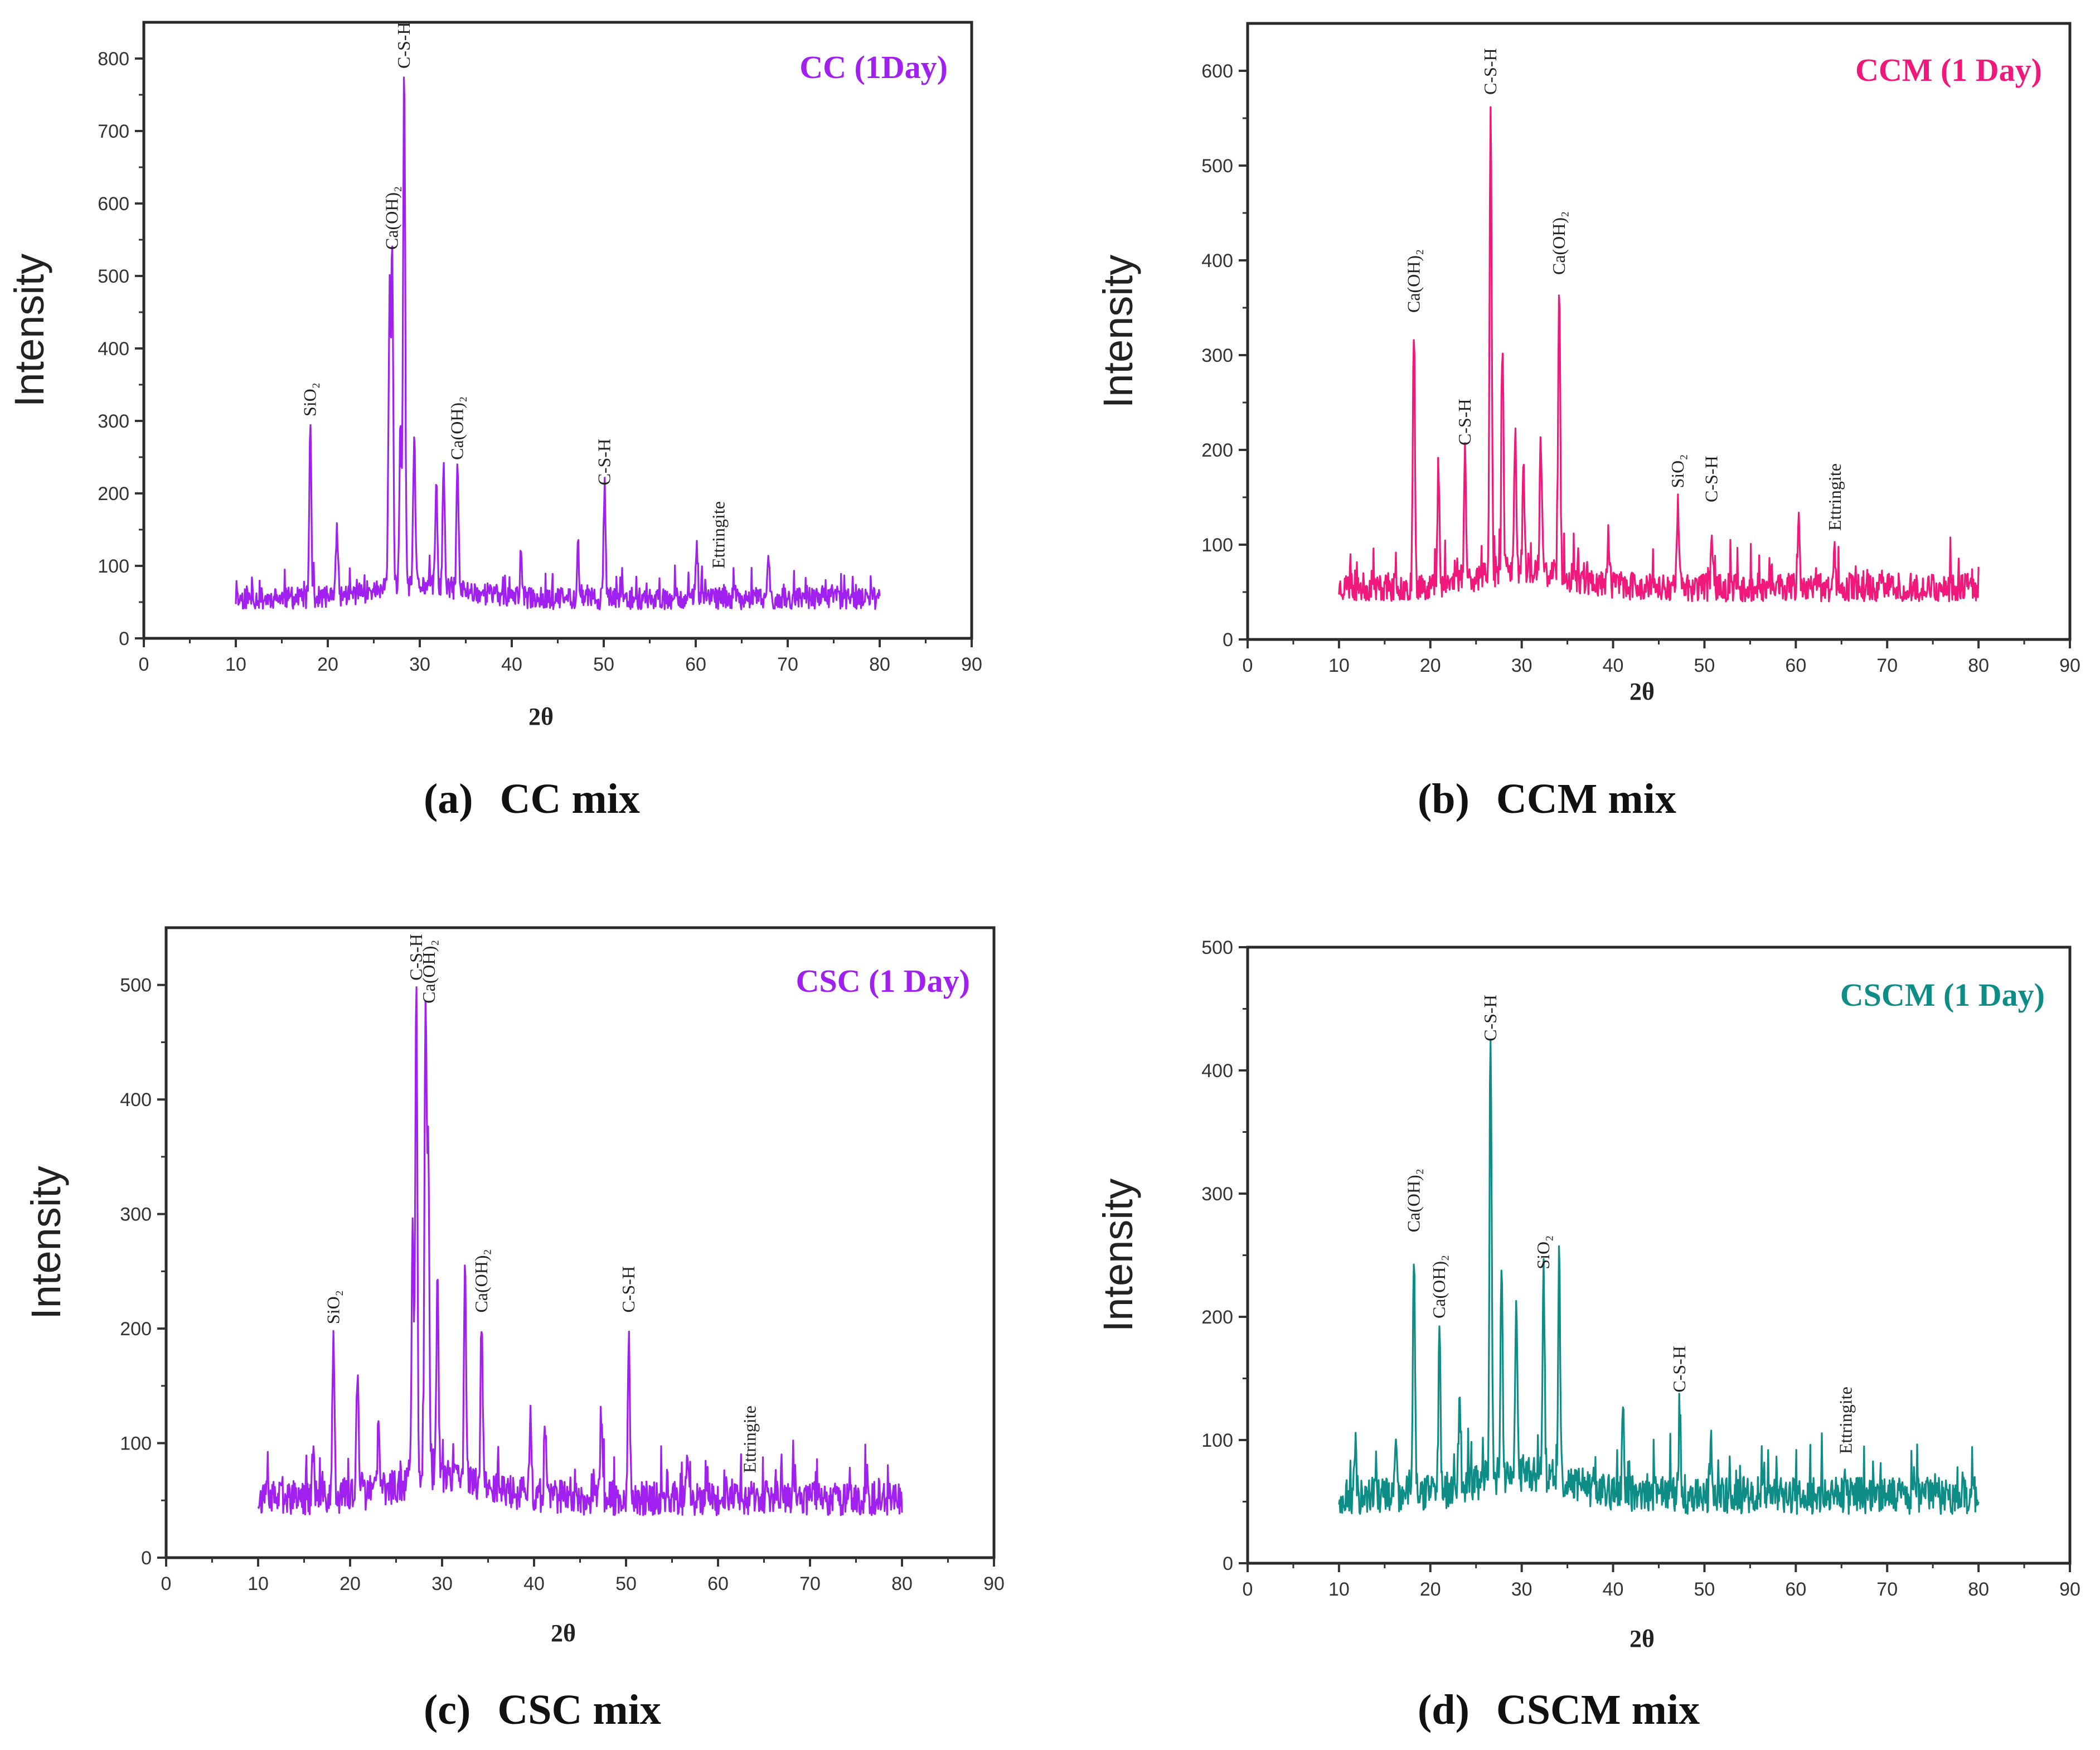  What do you see at coordinates (1547, 799) in the screenshot?
I see `caption-ccm: (b) CCM mix` at bounding box center [1547, 799].